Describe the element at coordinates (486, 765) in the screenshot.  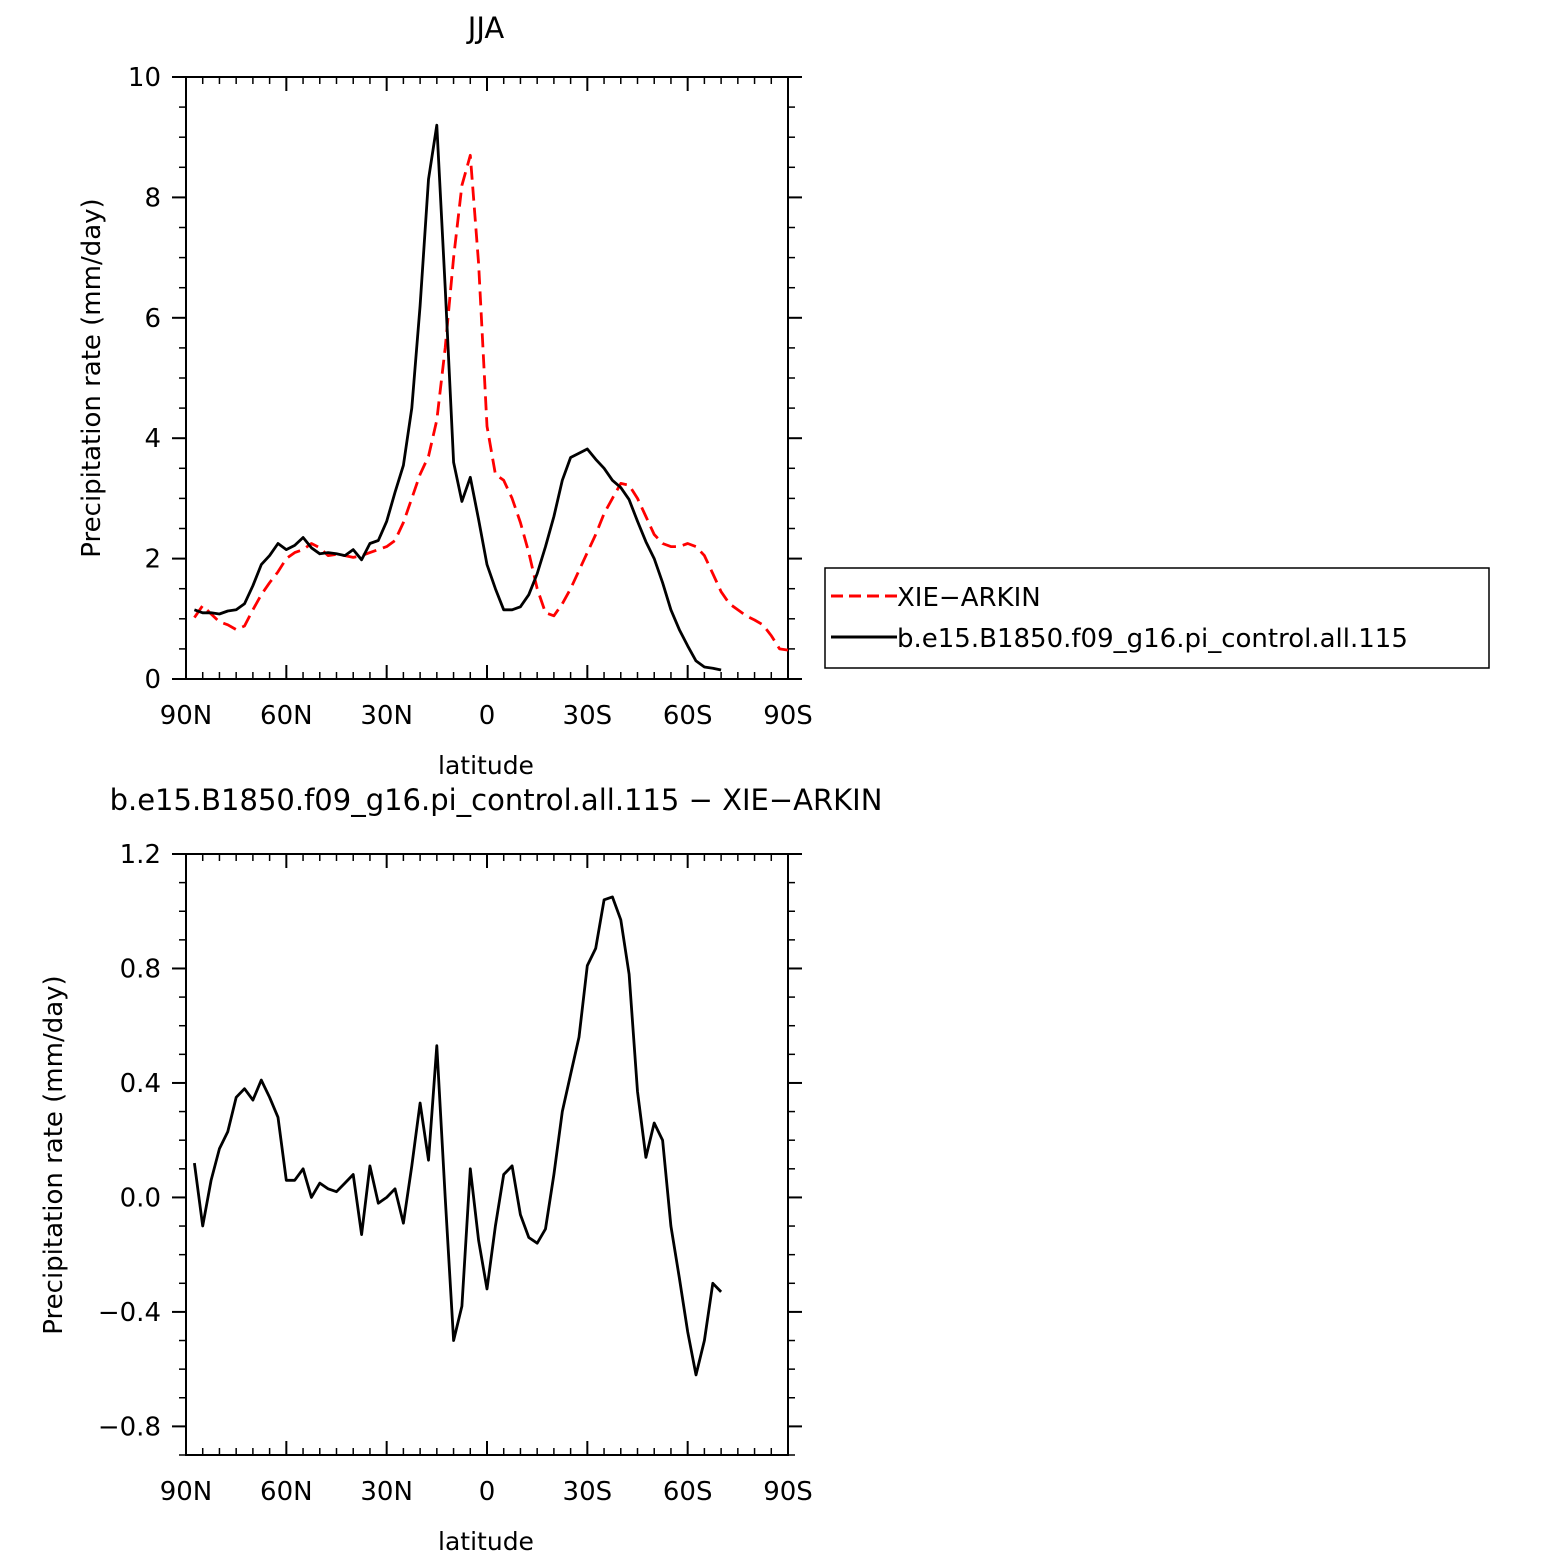
I see `top-x-axis-label: latitude` at that location.